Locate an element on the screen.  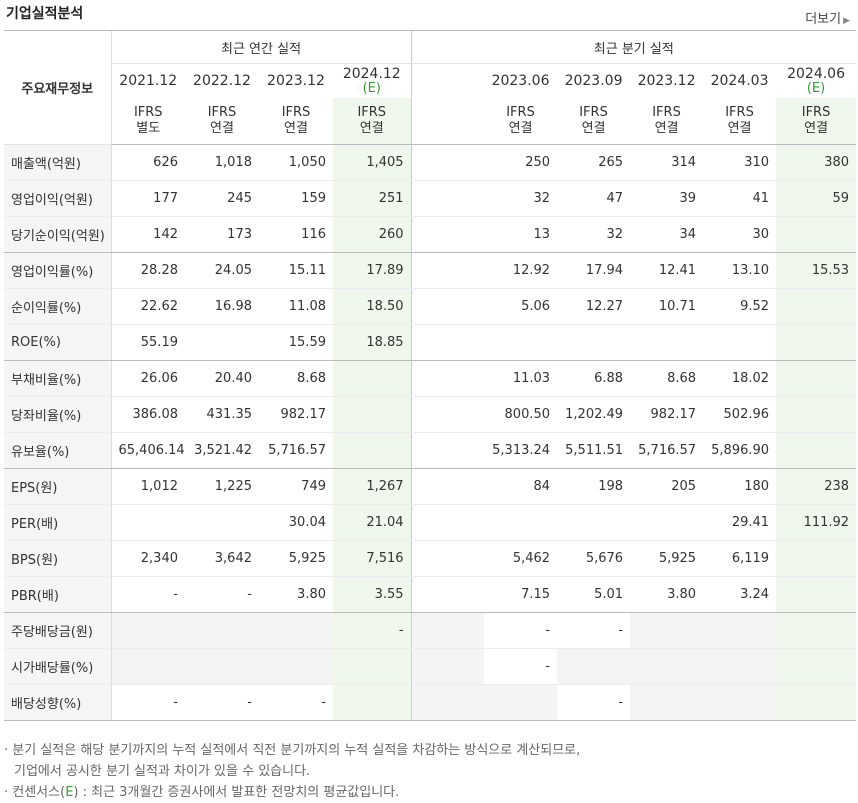
more-label: 더보기 is located at coordinates (823, 19).